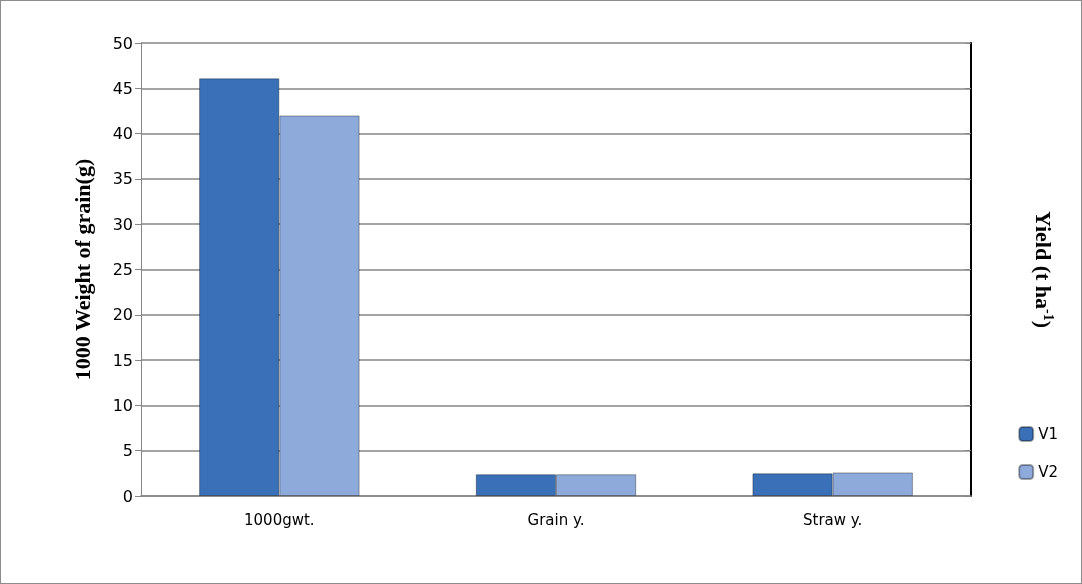 The height and width of the screenshot is (584, 1082). Describe the element at coordinates (1043, 269) in the screenshot. I see `y2-axis-title: Yield (t ha-1)` at that location.